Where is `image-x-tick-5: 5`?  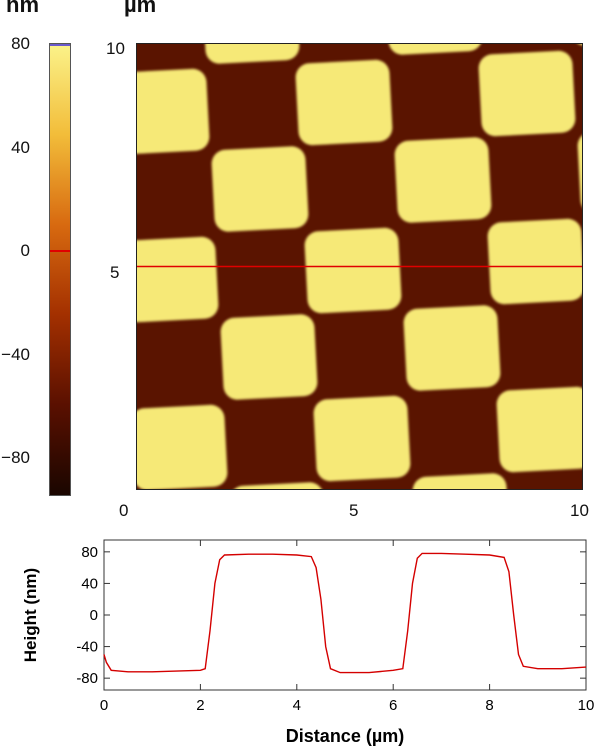
image-x-tick-5: 5 is located at coordinates (354, 510).